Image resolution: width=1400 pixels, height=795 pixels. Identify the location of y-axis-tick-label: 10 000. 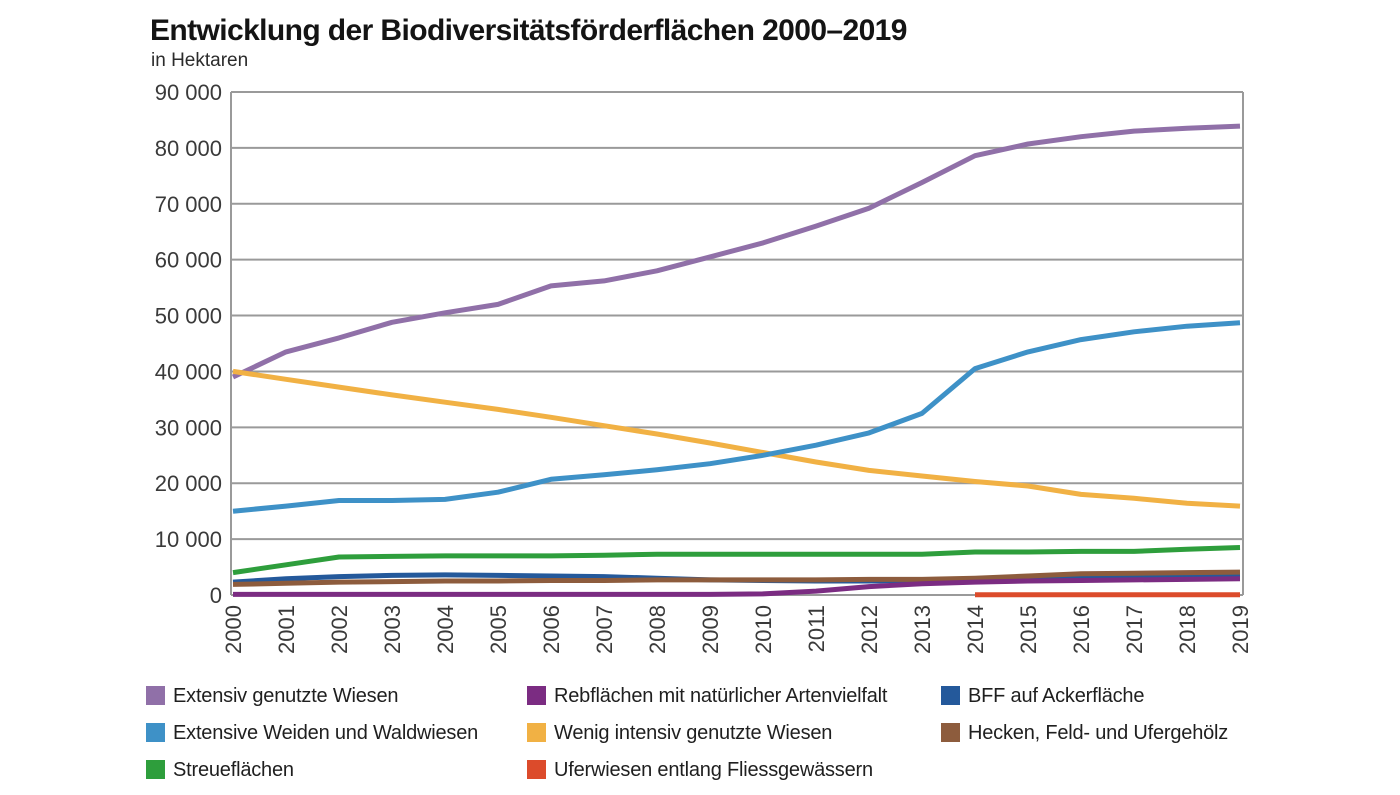
(188, 539).